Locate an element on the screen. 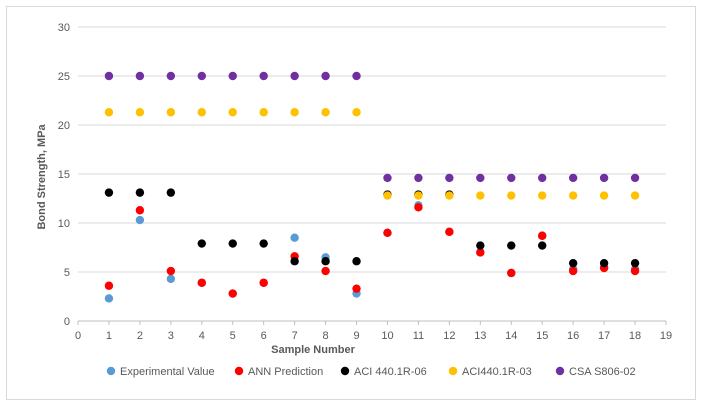 The height and width of the screenshot is (407, 703). legend-label: ACI440.1R-03 is located at coordinates (497, 372).